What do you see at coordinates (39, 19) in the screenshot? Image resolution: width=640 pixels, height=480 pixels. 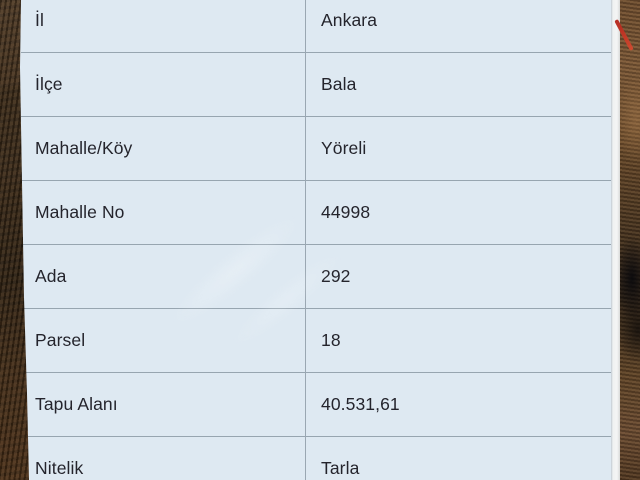 I see `row-label: İl` at bounding box center [39, 19].